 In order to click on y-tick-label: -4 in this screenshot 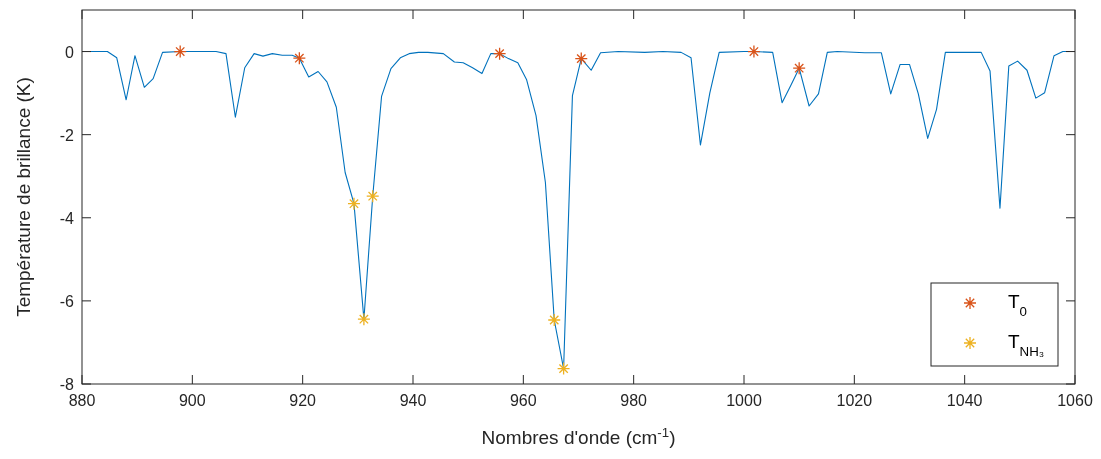, I will do `click(67, 218)`.